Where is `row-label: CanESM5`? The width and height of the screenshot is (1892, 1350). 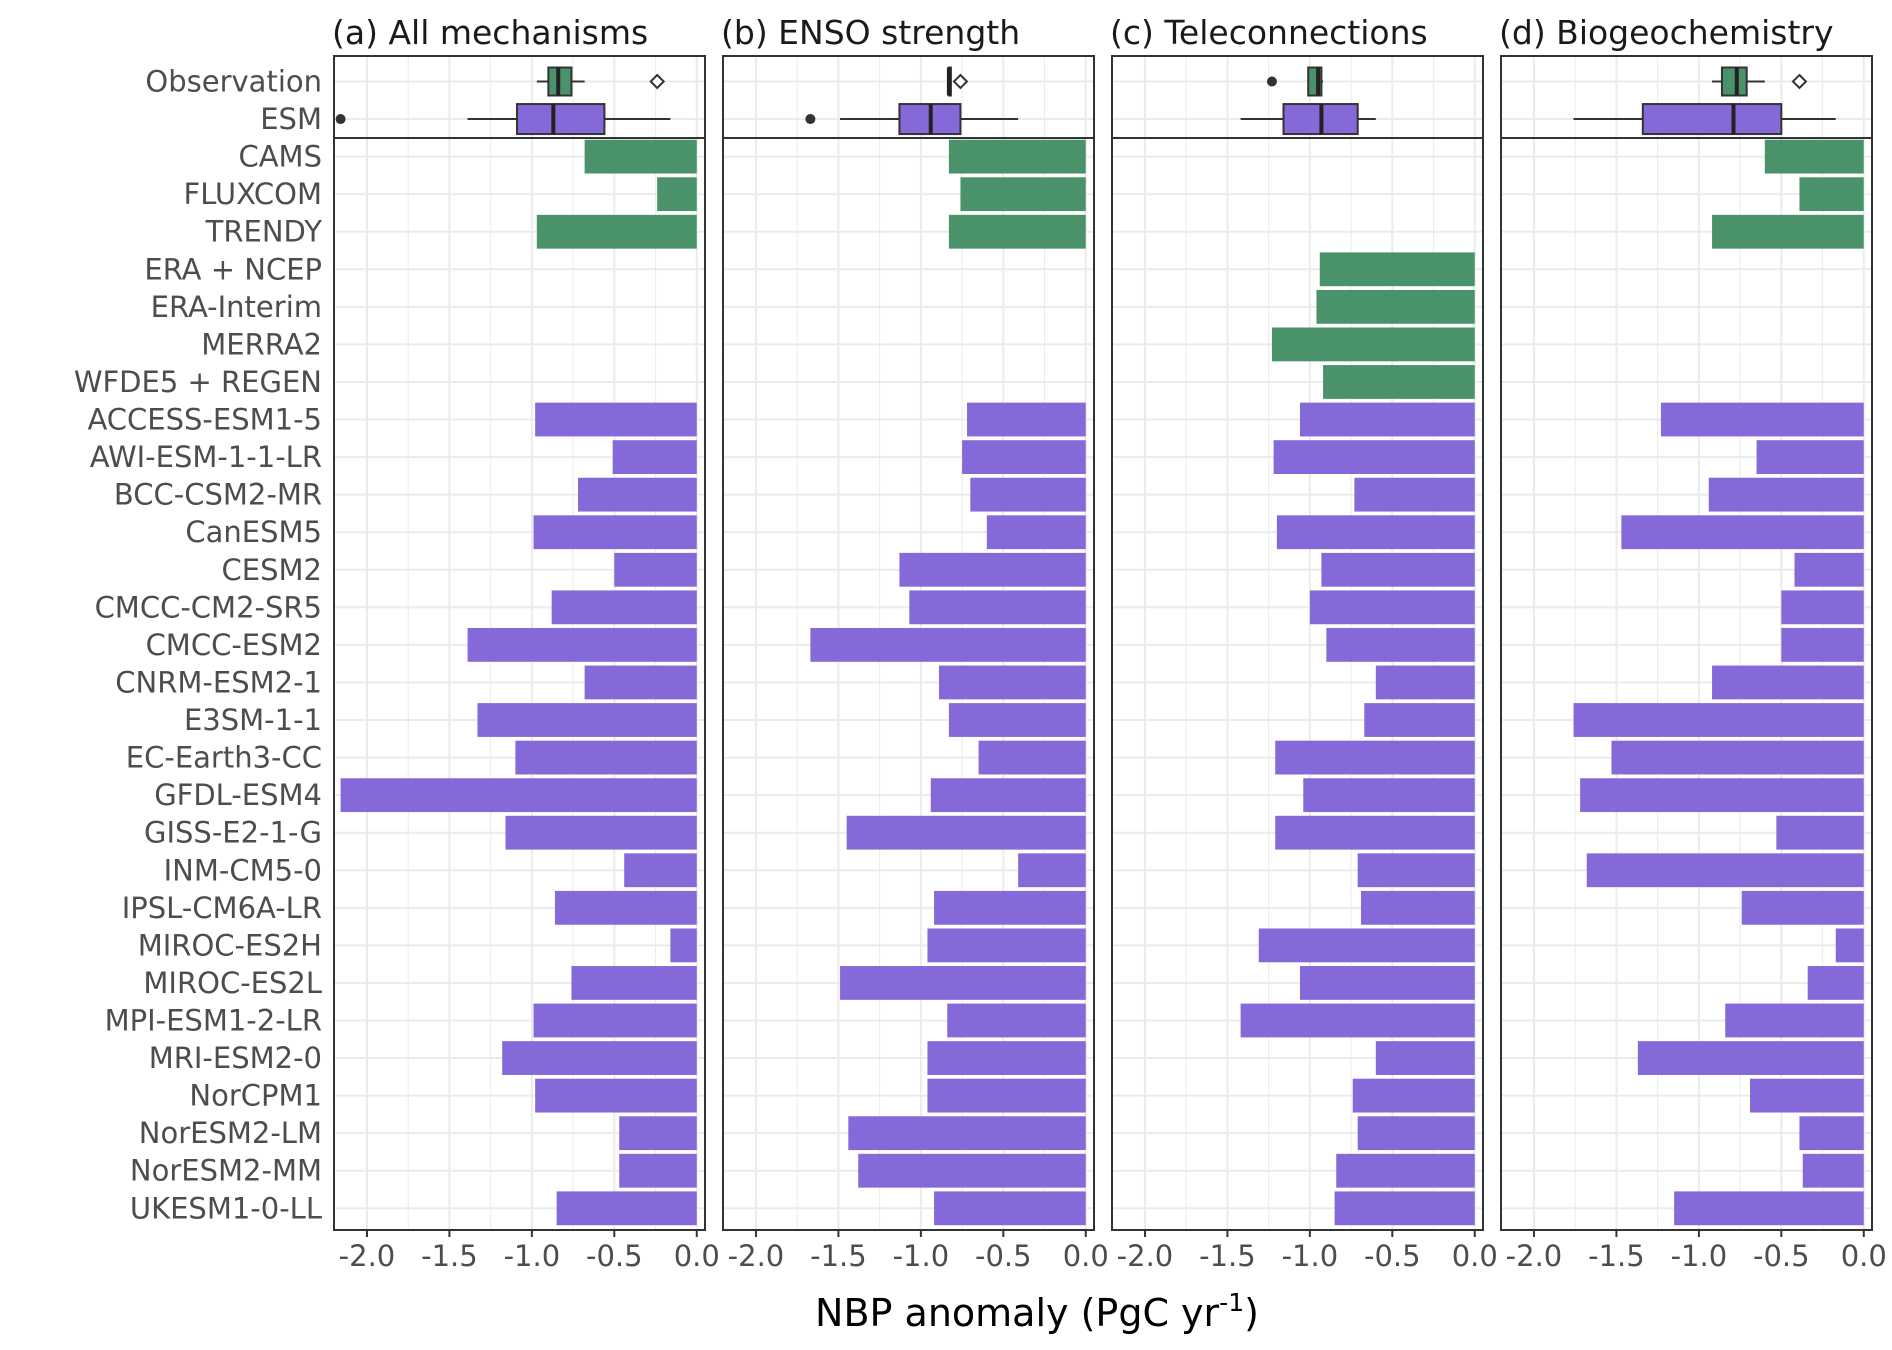 row-label: CanESM5 is located at coordinates (253, 532).